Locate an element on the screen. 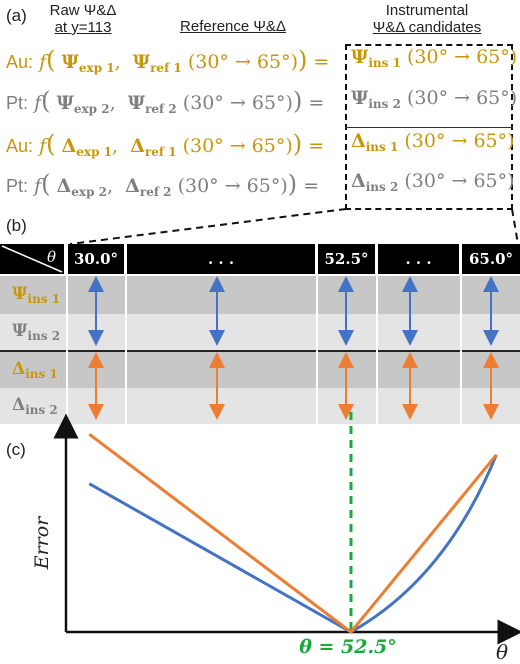  row-bg-psi-ins2 is located at coordinates (260, 332).